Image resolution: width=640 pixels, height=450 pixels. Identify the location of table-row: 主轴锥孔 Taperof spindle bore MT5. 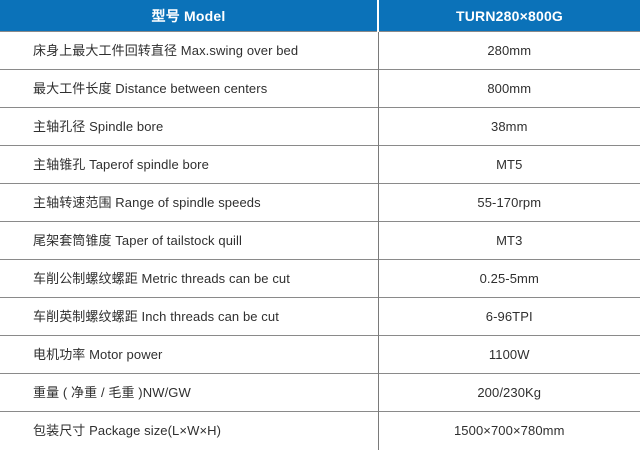
(320, 164).